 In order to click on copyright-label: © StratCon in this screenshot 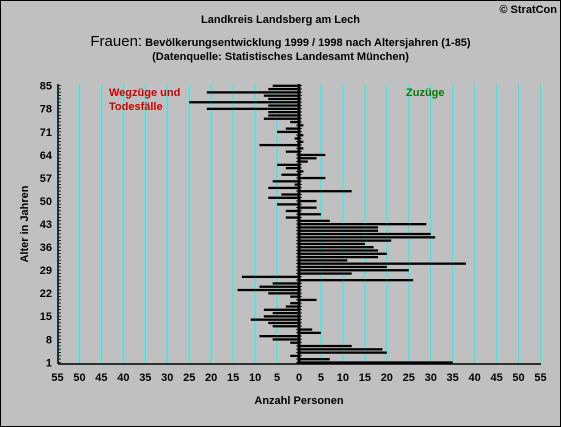, I will do `click(528, 10)`.